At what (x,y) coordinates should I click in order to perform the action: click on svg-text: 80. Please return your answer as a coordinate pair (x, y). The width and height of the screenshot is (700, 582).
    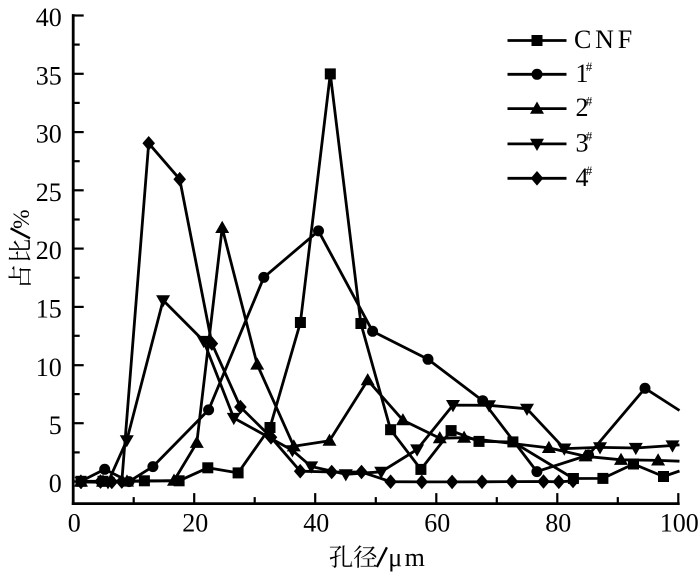
    Looking at the image, I should click on (558, 523).